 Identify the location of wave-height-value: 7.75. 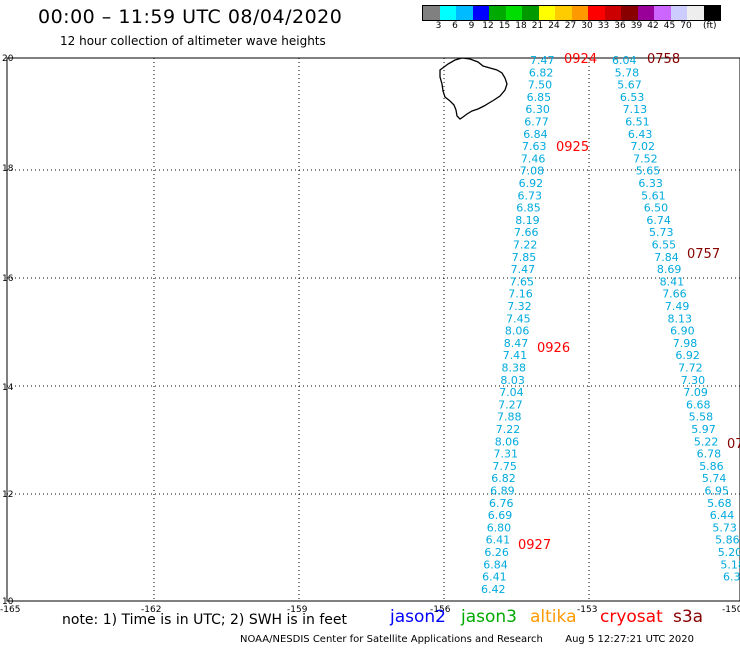
(504, 466).